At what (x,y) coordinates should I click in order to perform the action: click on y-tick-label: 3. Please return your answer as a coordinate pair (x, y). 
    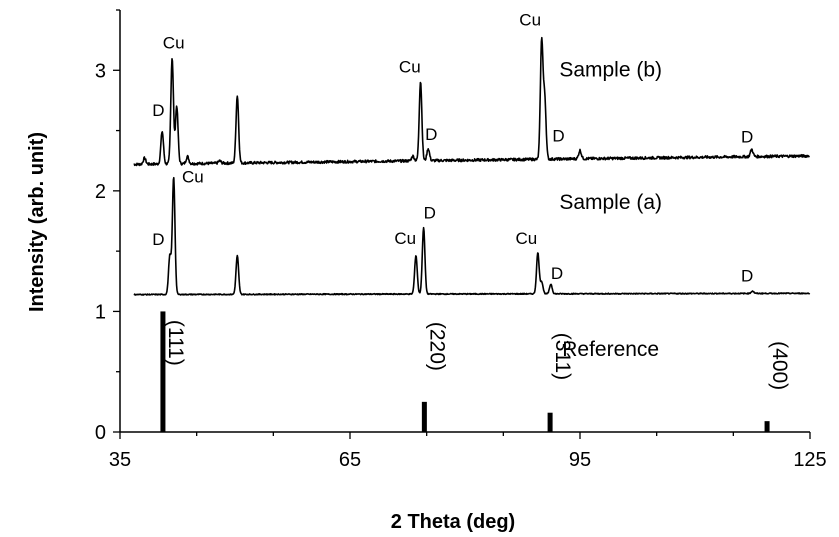
    Looking at the image, I should click on (100, 71).